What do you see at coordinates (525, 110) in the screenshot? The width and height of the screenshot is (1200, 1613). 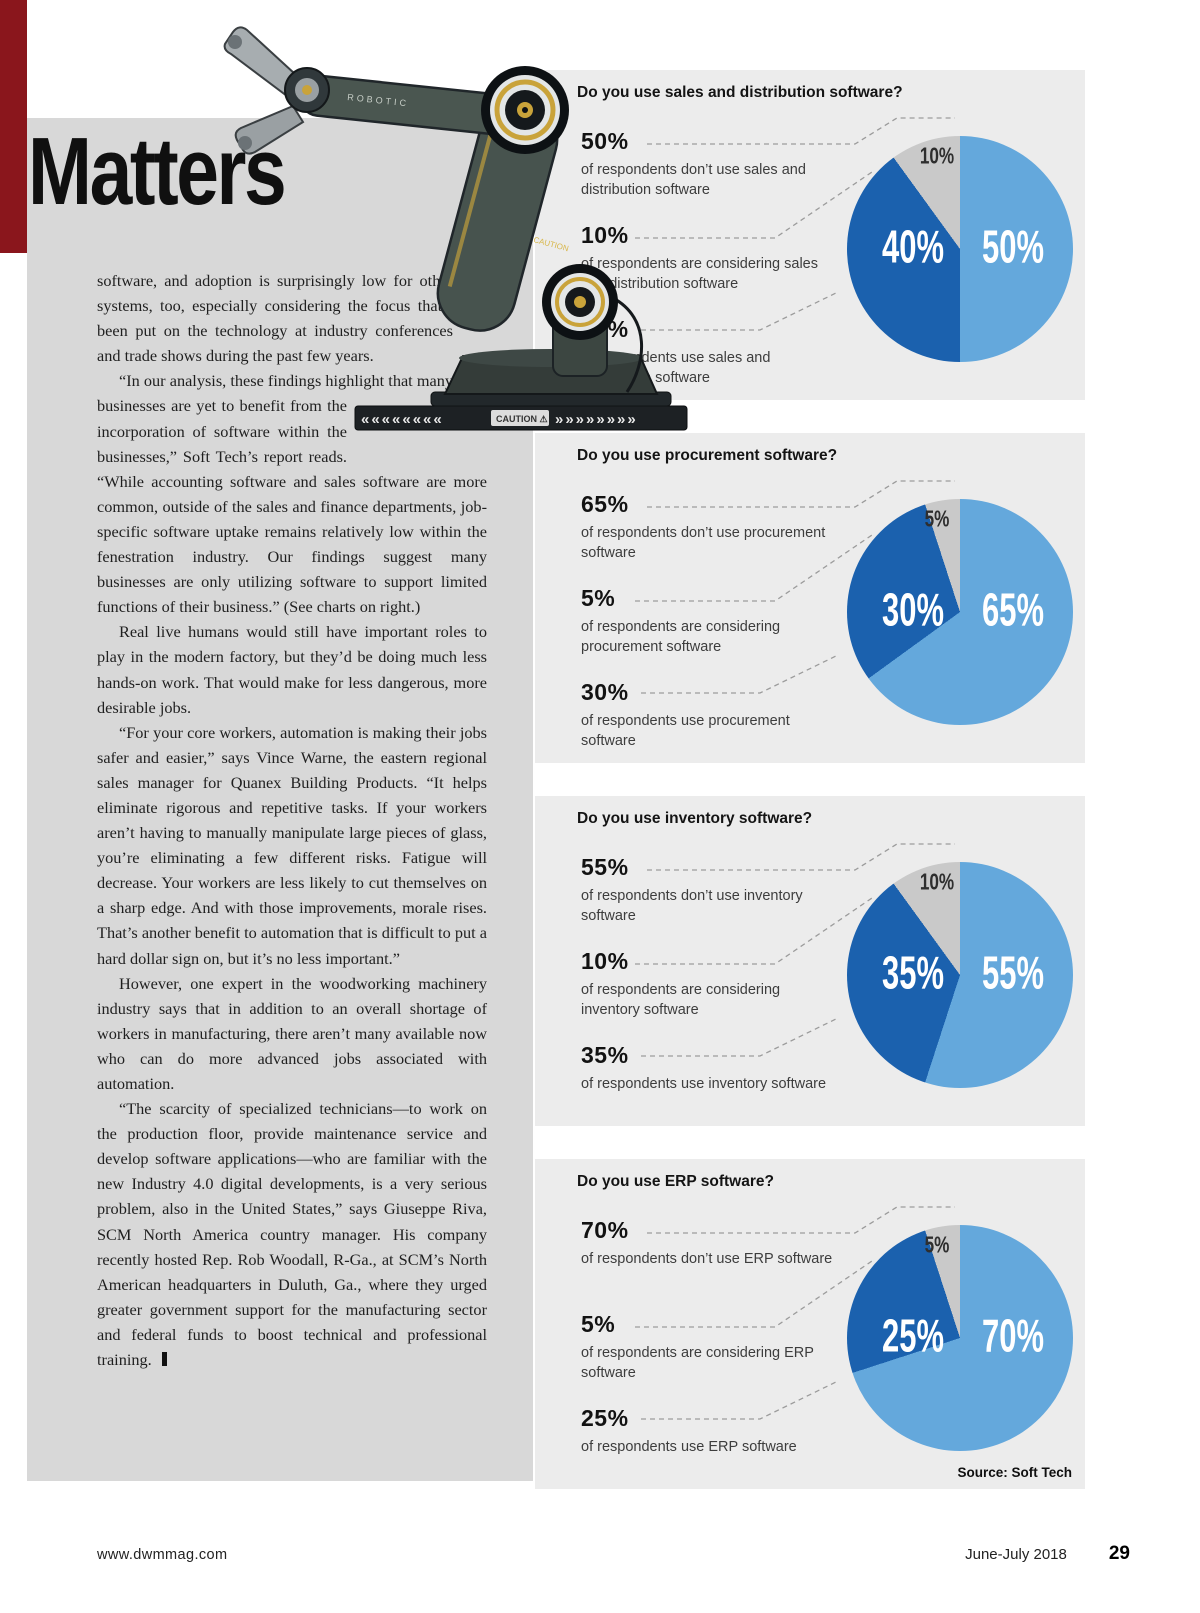 I see `robot-joint-elbow` at bounding box center [525, 110].